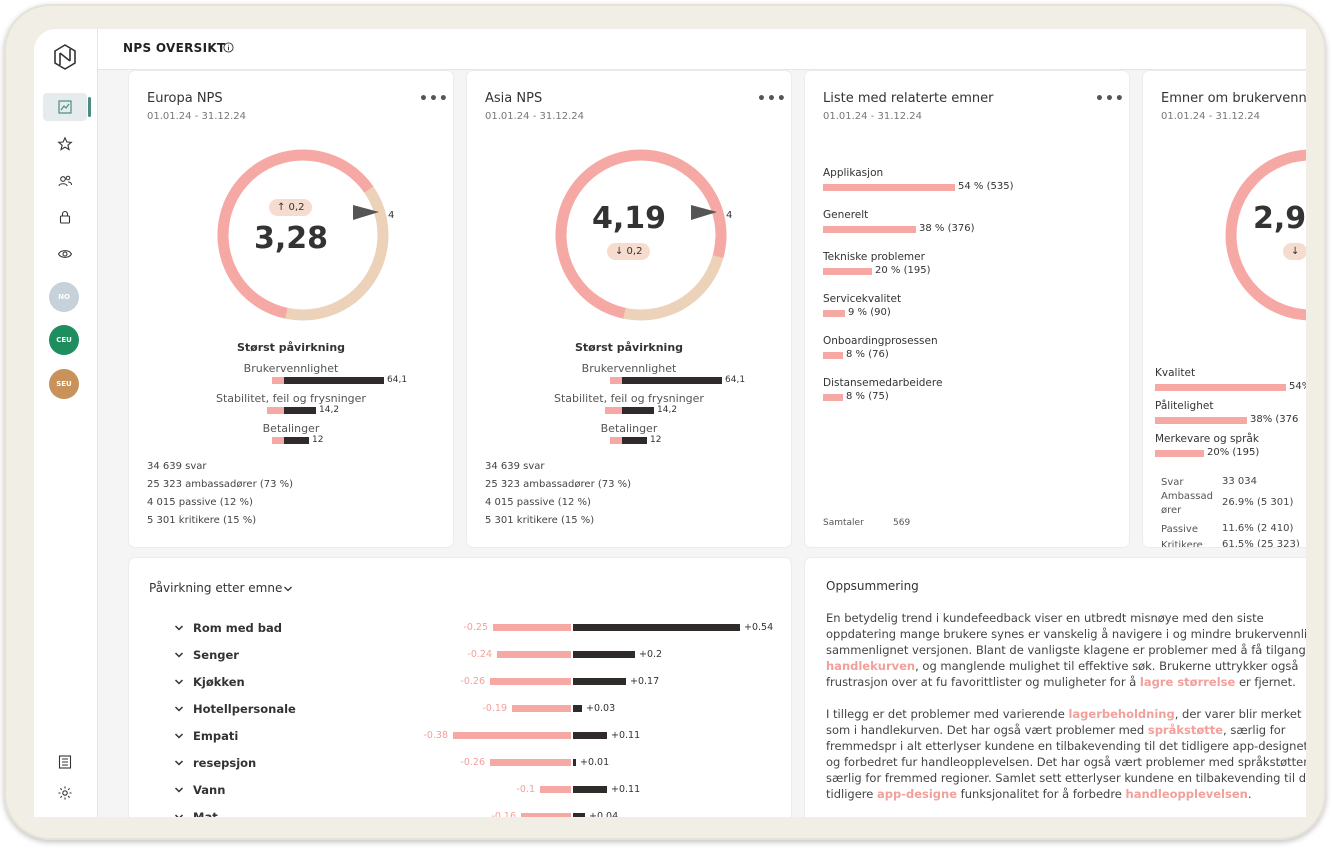 The height and width of the screenshot is (848, 1332). What do you see at coordinates (1279, 218) in the screenshot?
I see `usability-score: 2,9` at bounding box center [1279, 218].